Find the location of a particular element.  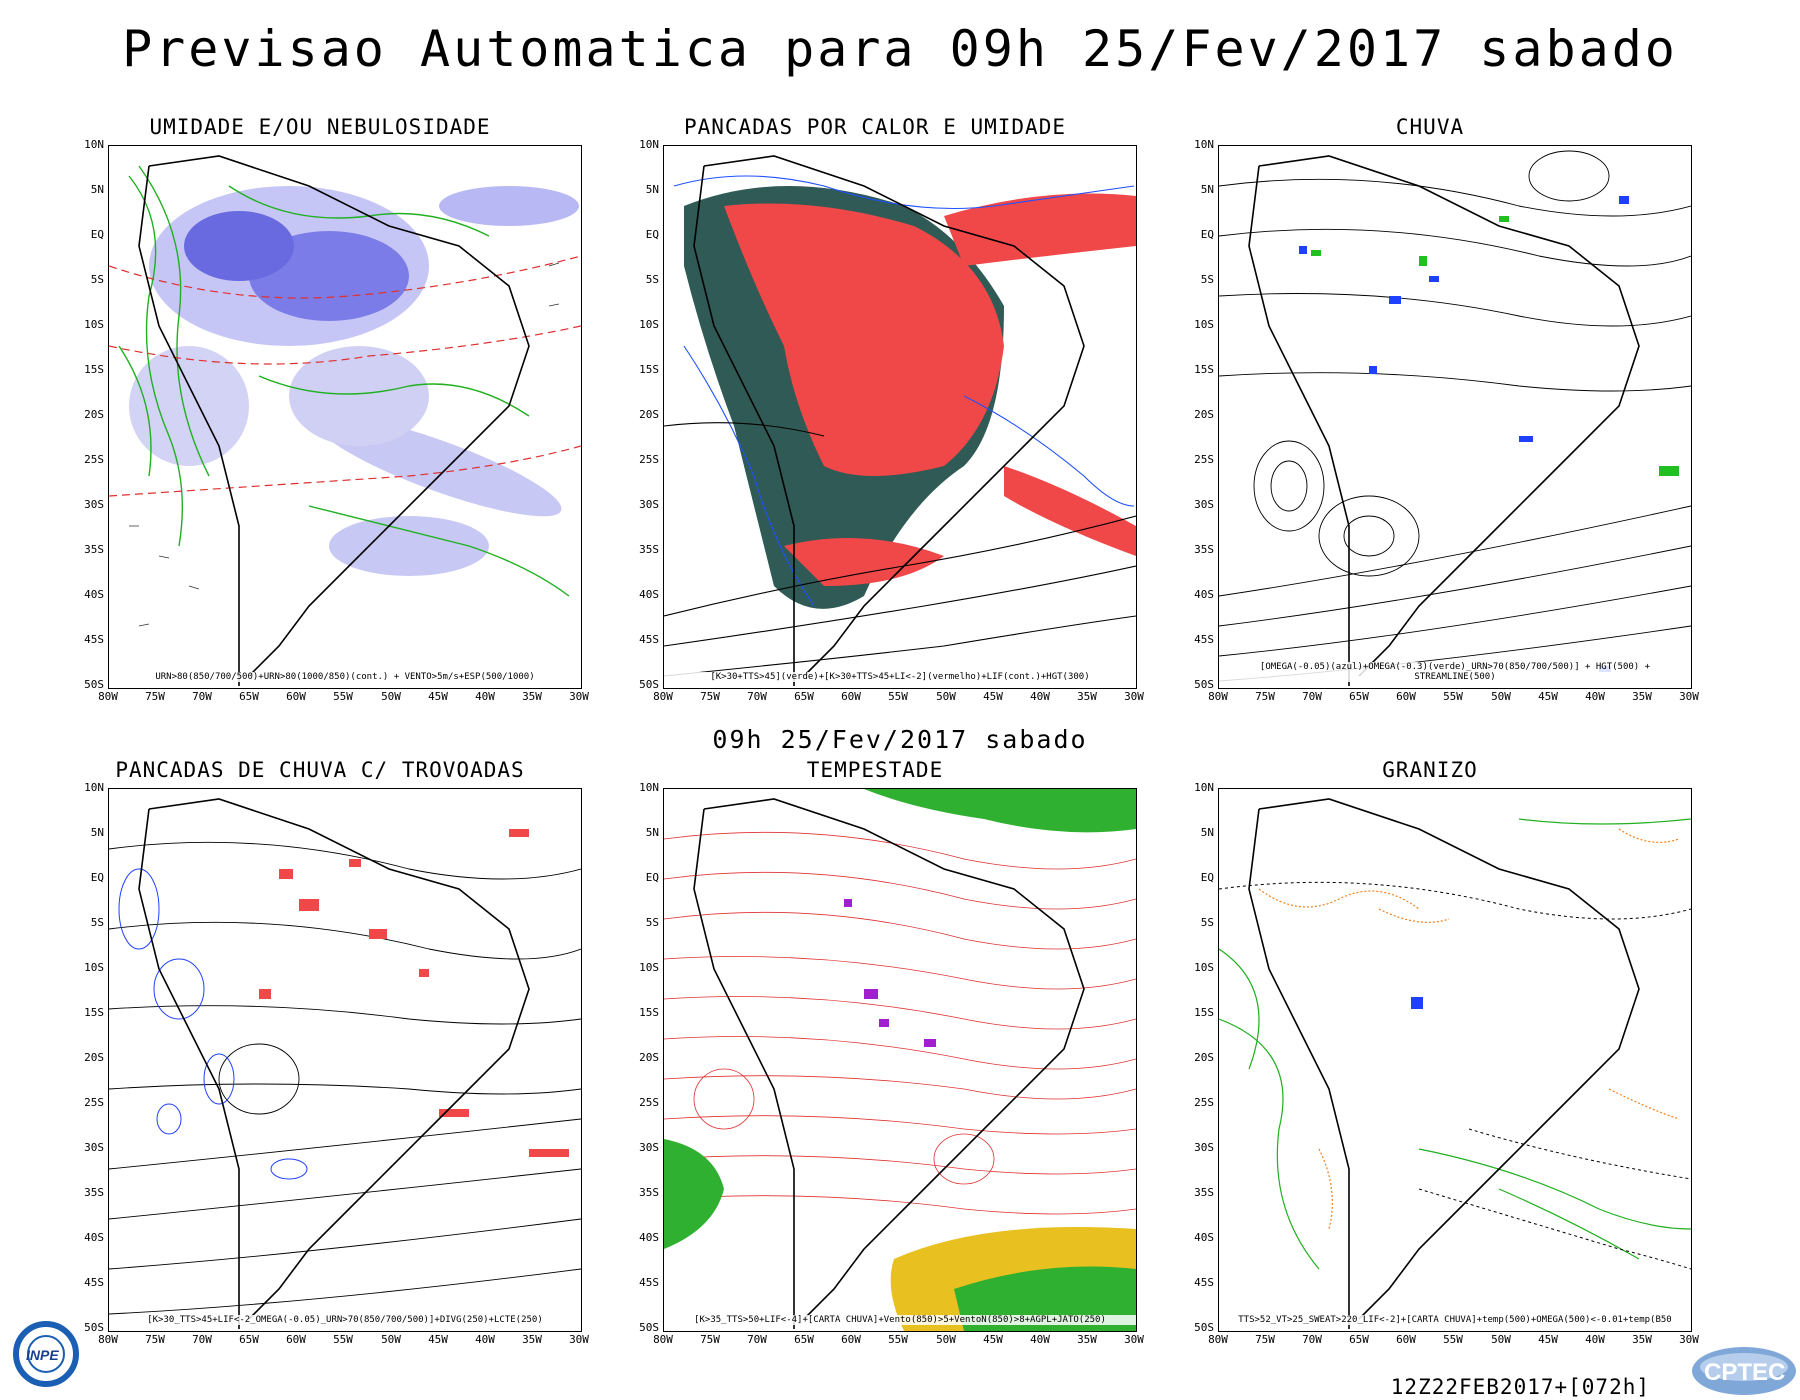

panel-umidade: UMIDADE E/OU NEBULOSIDADE is located at coordinates (320, 420).